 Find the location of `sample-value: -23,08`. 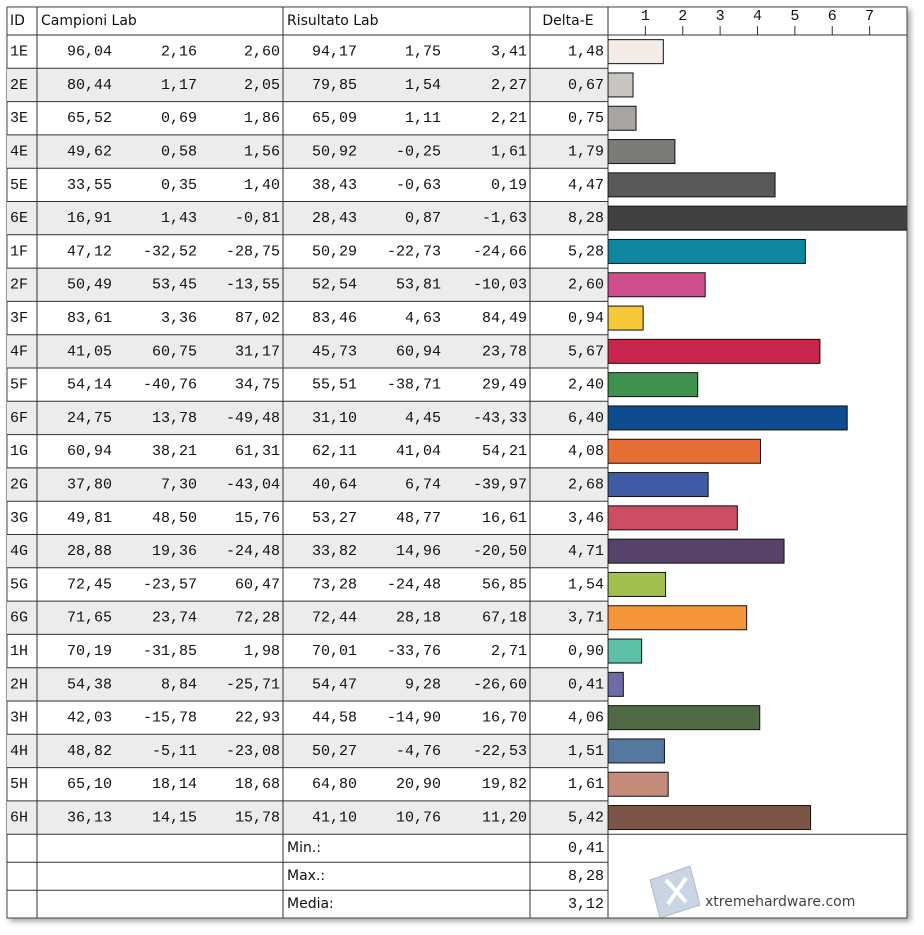

sample-value: -23,08 is located at coordinates (253, 751).